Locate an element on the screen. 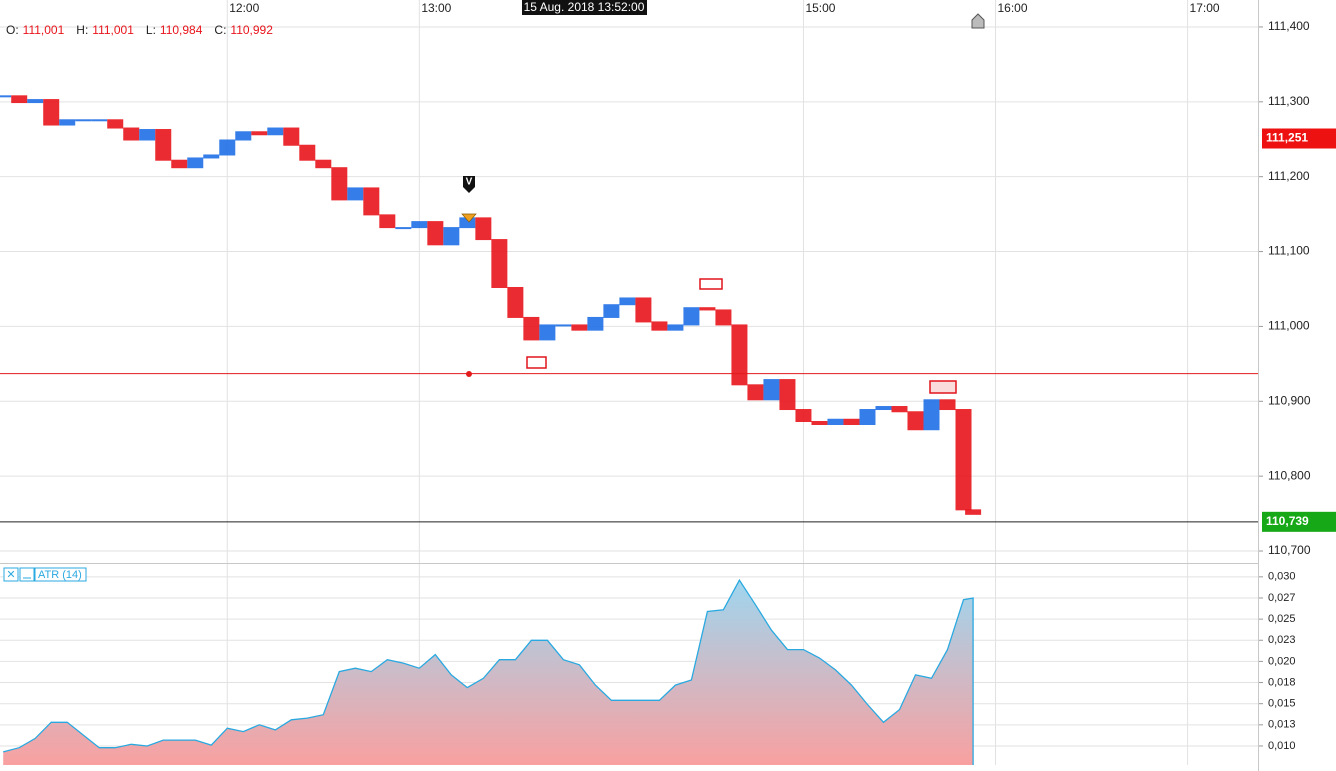 The width and height of the screenshot is (1336, 771). cursor-box is located at coordinates (584, 7).